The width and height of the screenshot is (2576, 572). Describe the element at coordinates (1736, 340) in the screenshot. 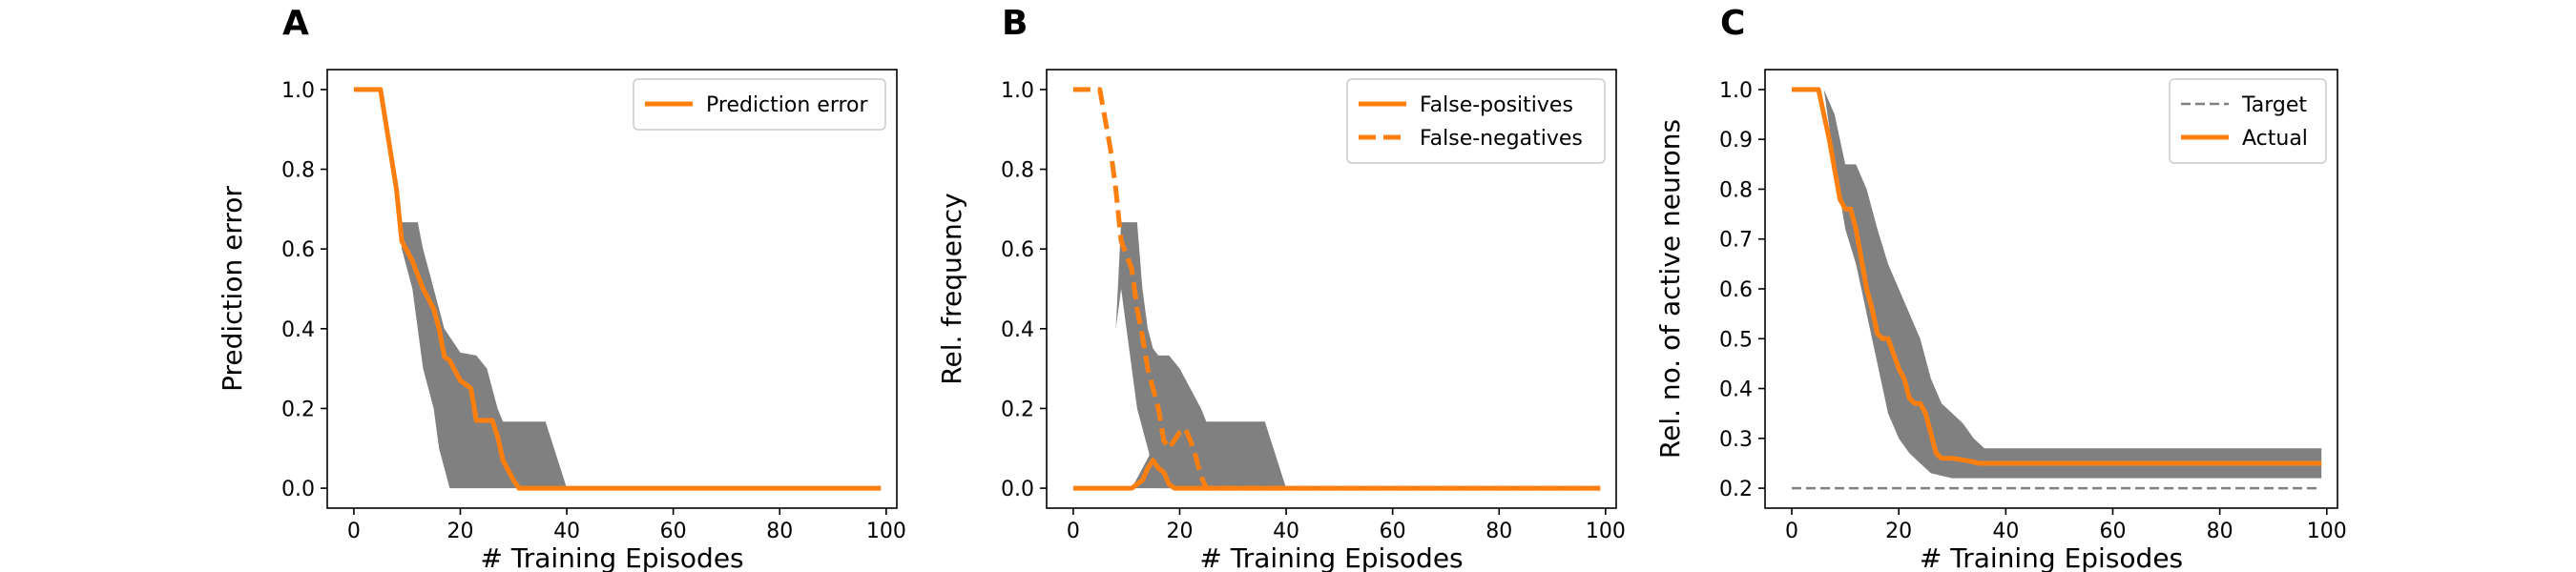

I see `y-tick-label: 0.5` at that location.